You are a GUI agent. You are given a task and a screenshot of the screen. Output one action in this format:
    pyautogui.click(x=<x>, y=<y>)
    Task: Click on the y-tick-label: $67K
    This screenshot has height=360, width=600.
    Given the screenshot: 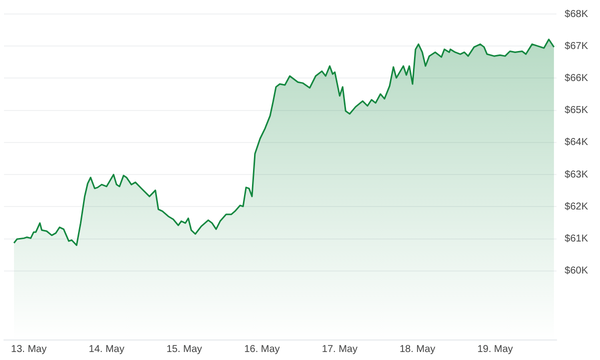 What is the action you would take?
    pyautogui.click(x=576, y=46)
    